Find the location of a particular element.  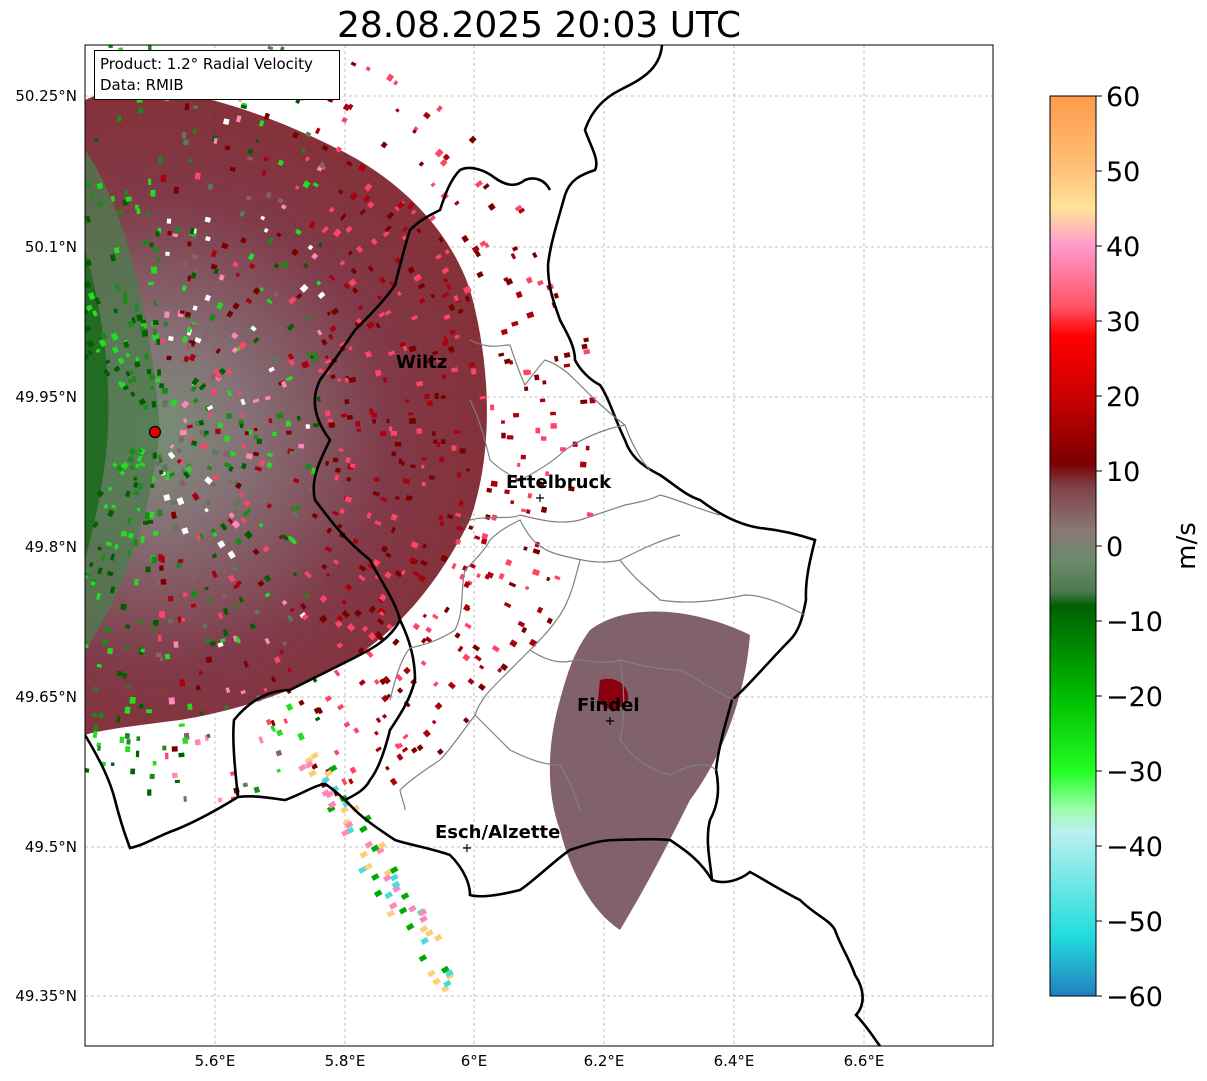

city-findel: Findel is located at coordinates (608, 710).